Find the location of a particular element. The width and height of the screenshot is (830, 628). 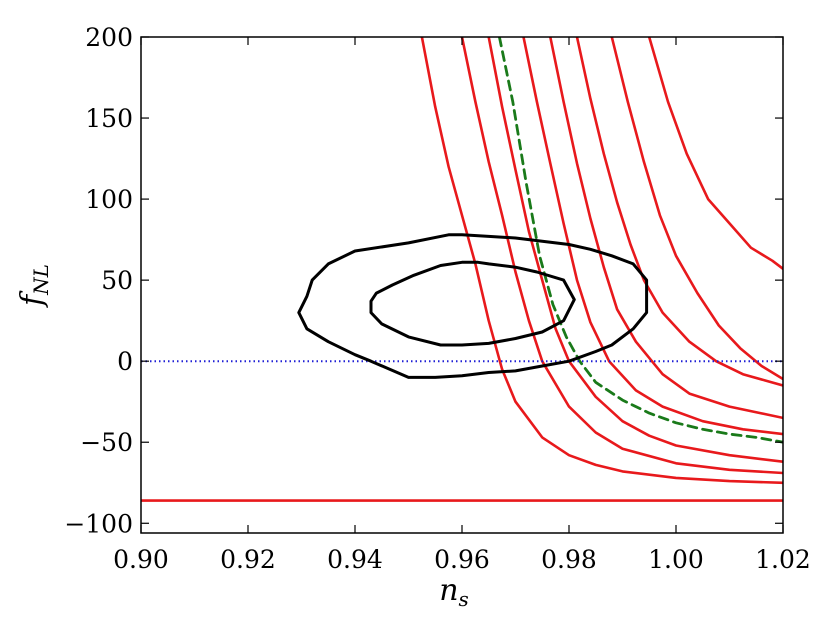

y-tick-label: −100 is located at coordinates (98, 523).